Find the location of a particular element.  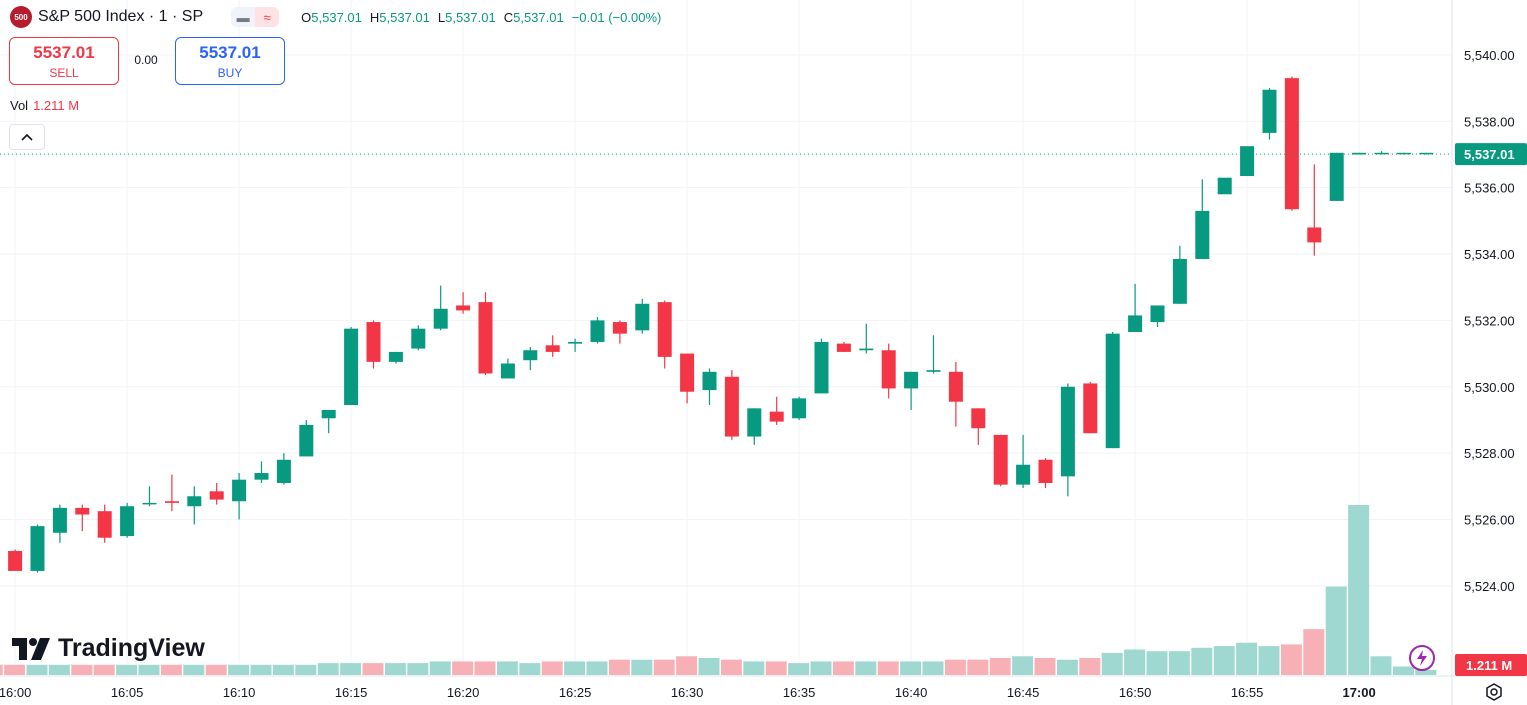

x-tick-label: 16:15 is located at coordinates (351, 692).